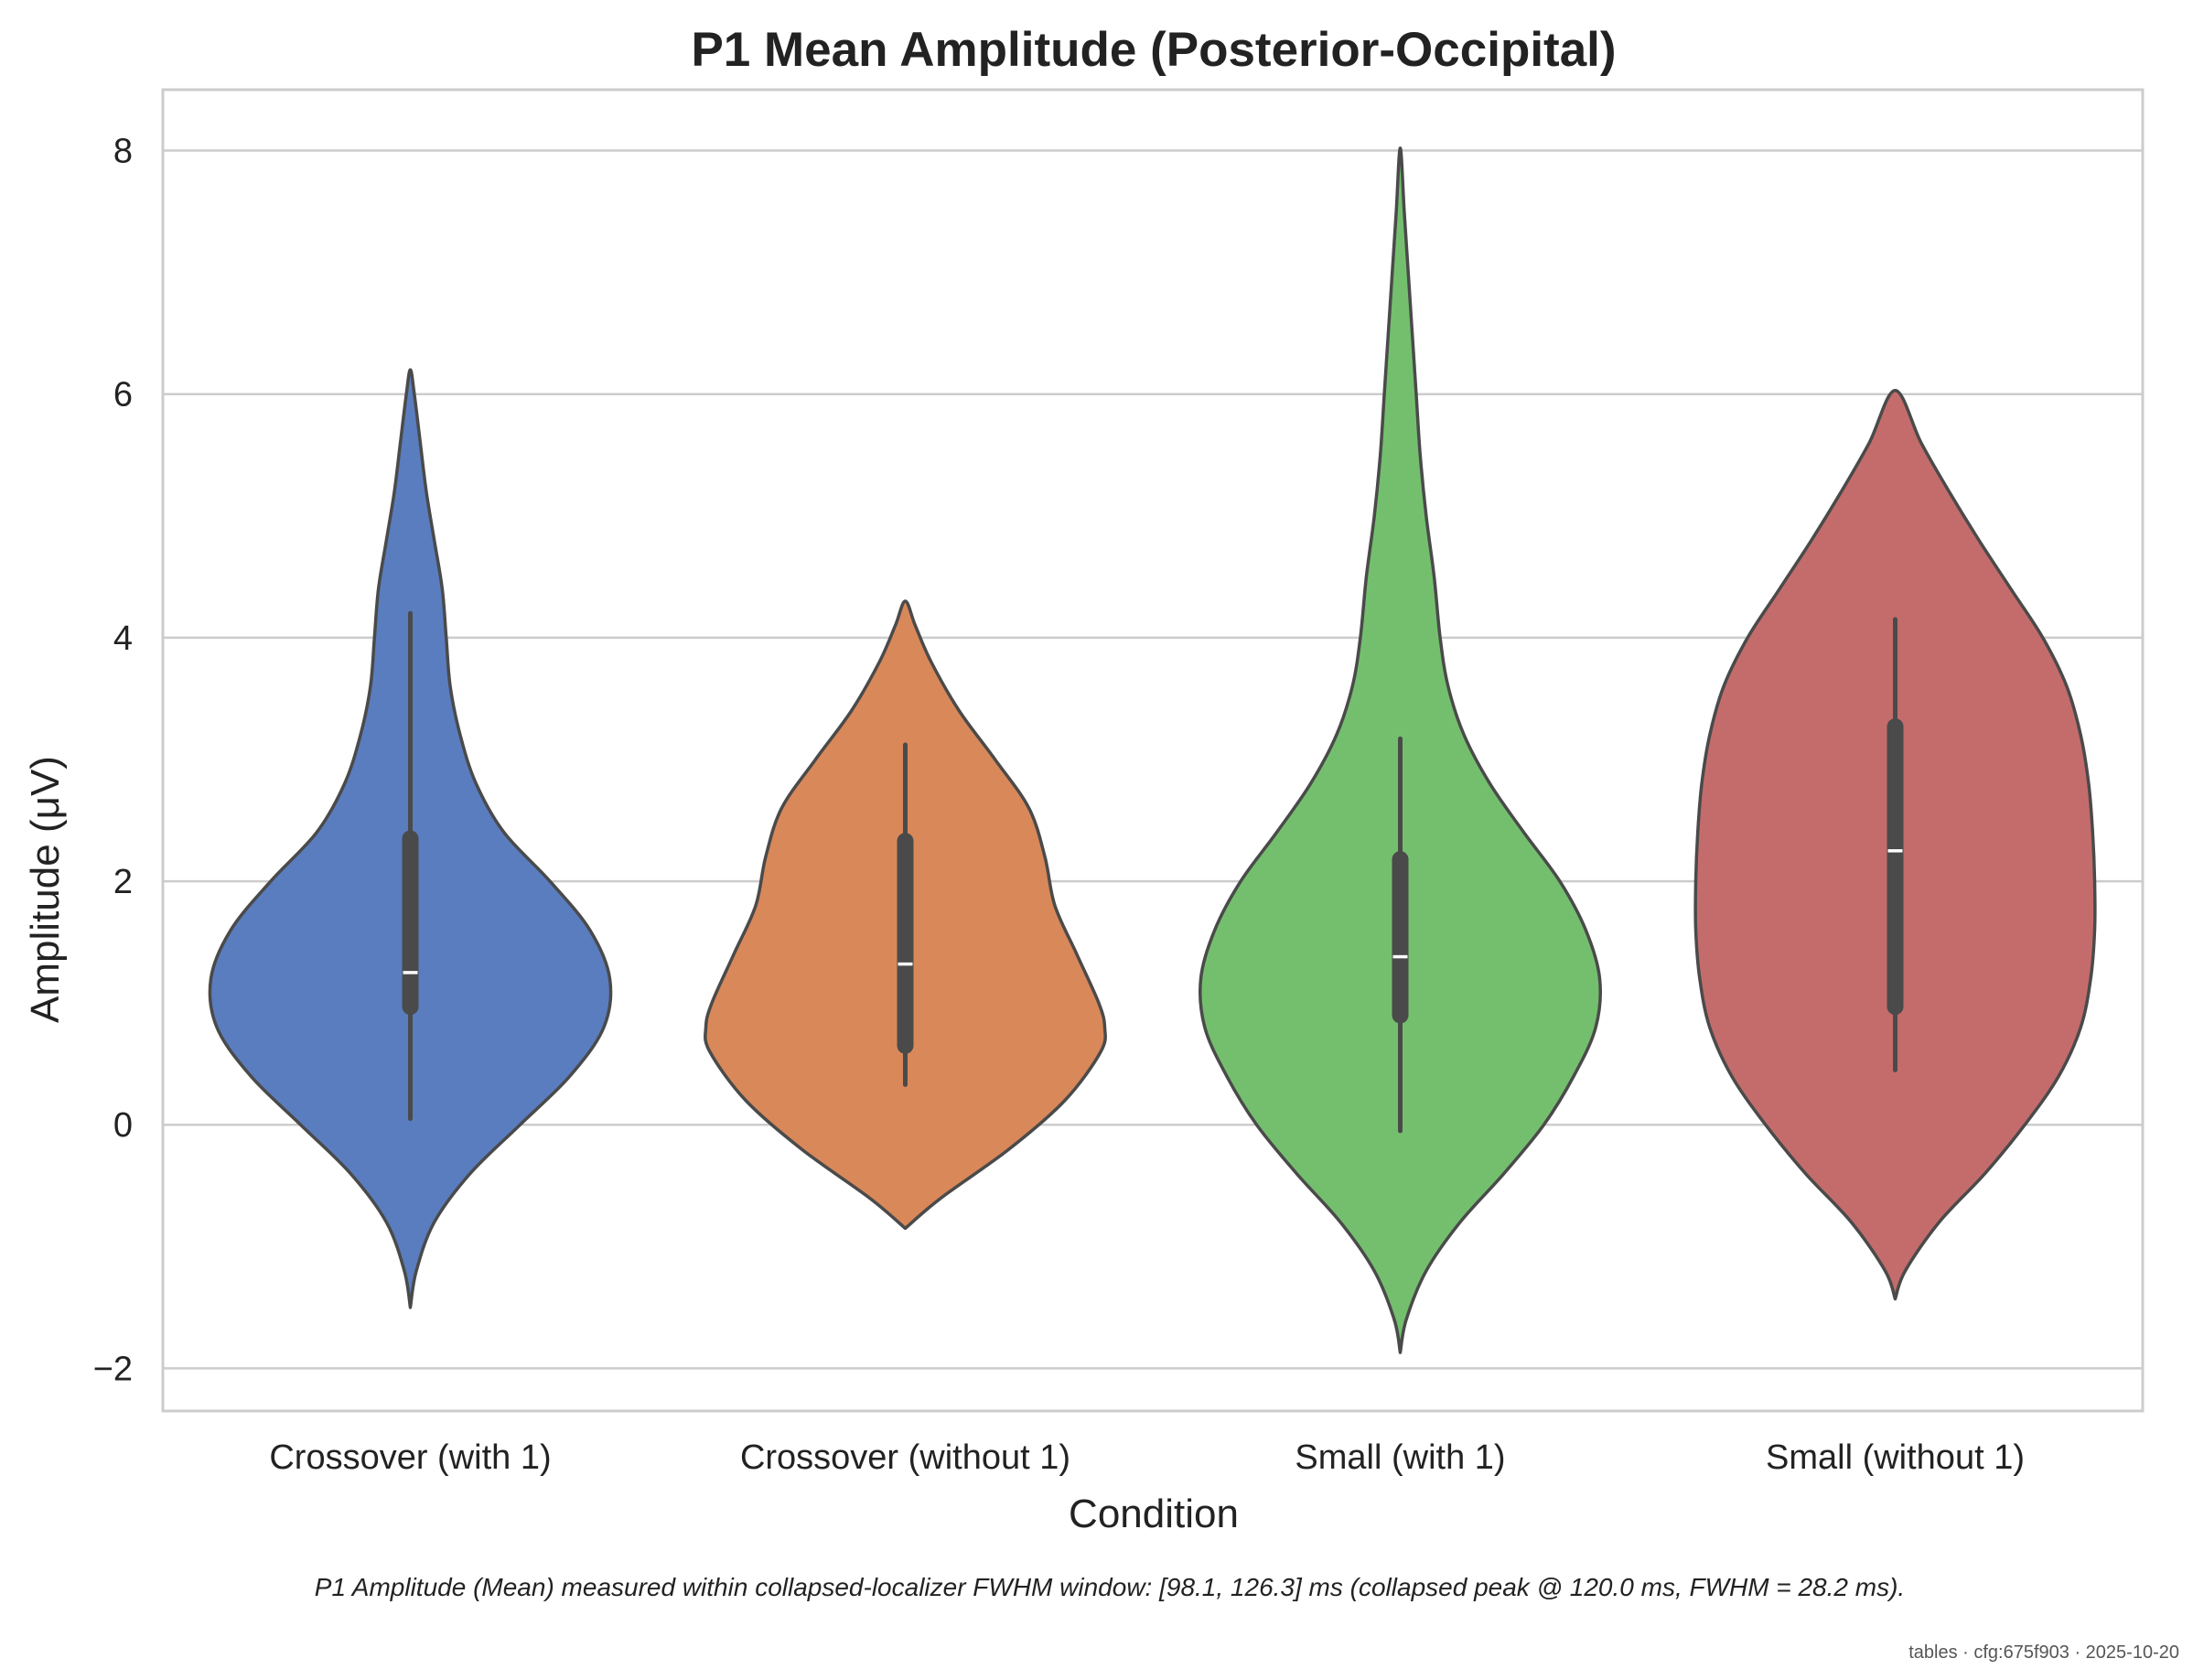  Describe the element at coordinates (905, 1457) in the screenshot. I see `x-tick-label: Crossover (without 1)` at that location.